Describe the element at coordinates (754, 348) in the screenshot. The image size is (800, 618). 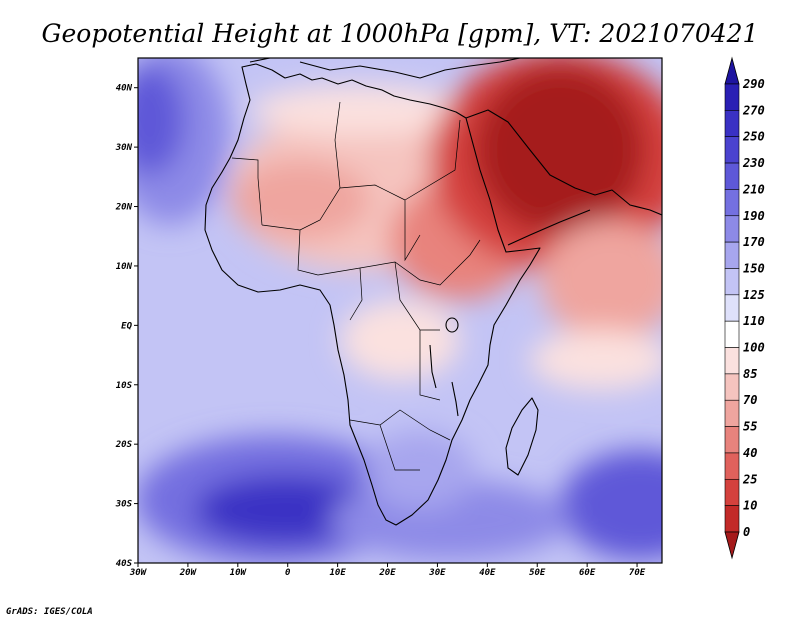
I see `colorbar-label: 100` at that location.